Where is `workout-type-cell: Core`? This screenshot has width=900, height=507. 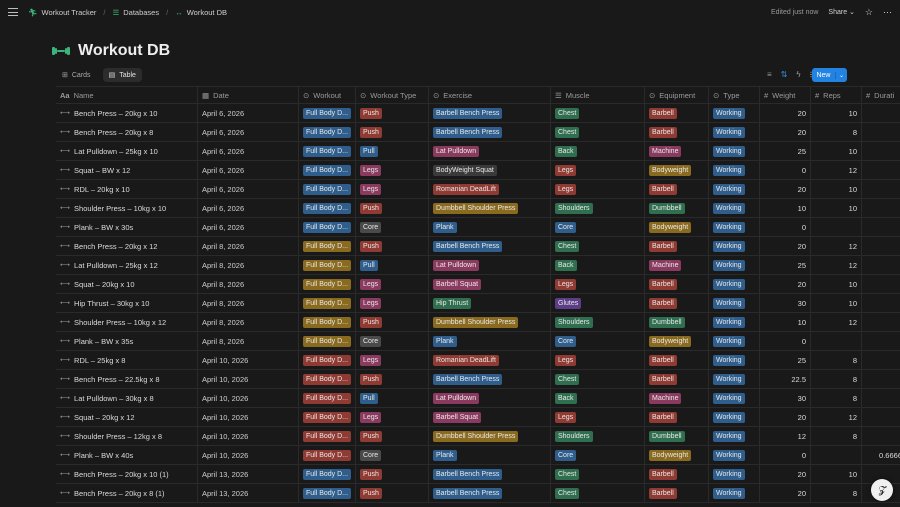 workout-type-cell: Core is located at coordinates (392, 341).